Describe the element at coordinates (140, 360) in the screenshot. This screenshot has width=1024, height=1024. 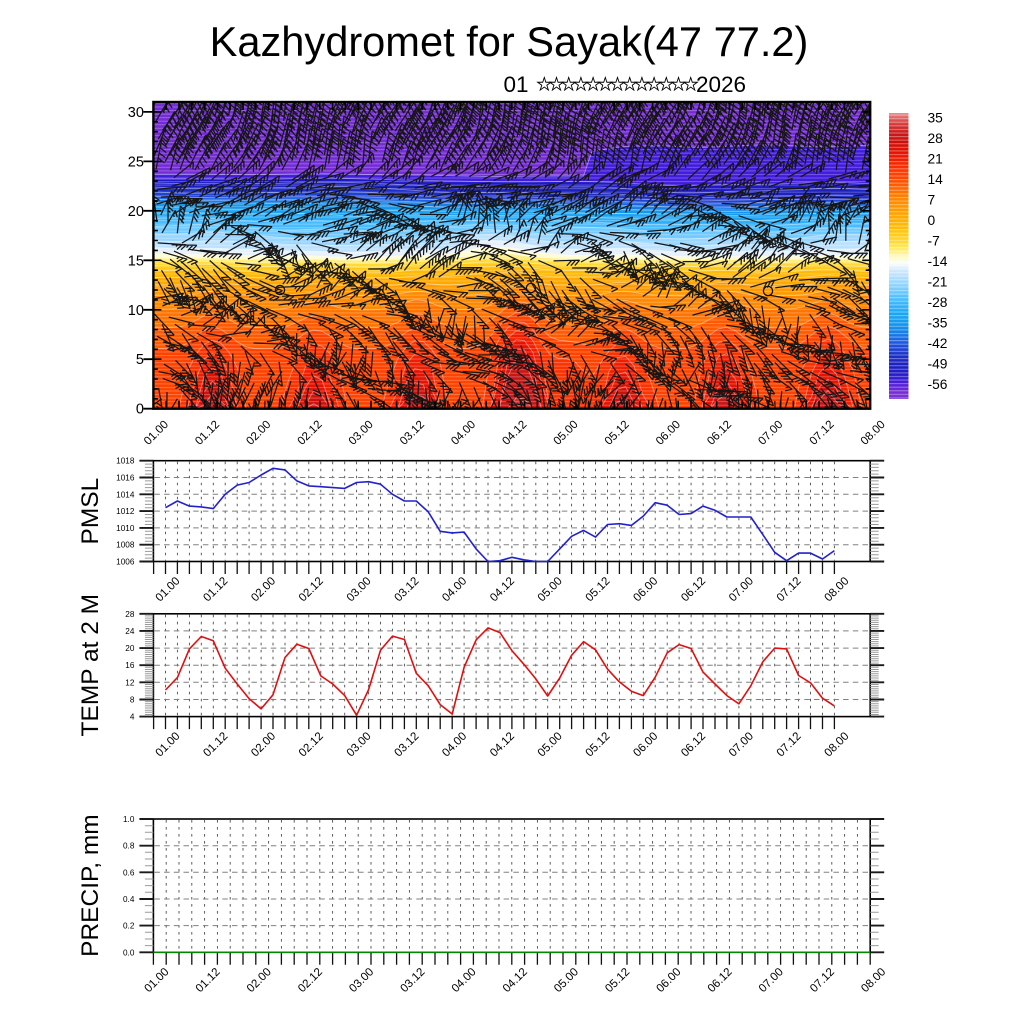
I see `svg-text: 5` at that location.